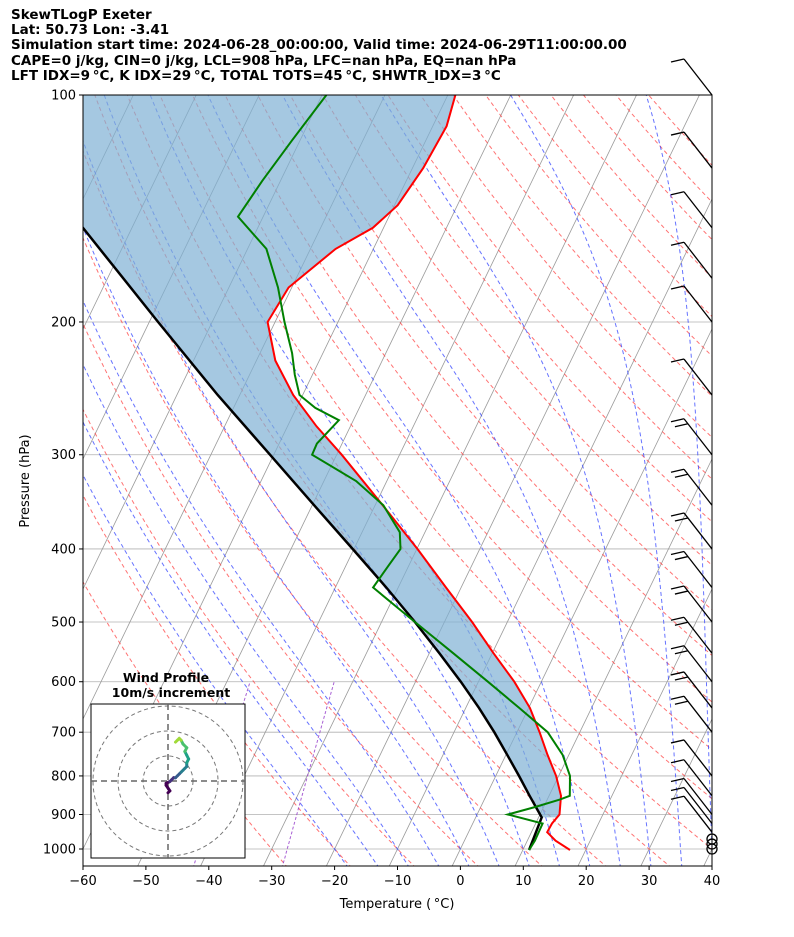  Describe the element at coordinates (271, 881) in the screenshot. I see `x-tick-label: −30` at that location.